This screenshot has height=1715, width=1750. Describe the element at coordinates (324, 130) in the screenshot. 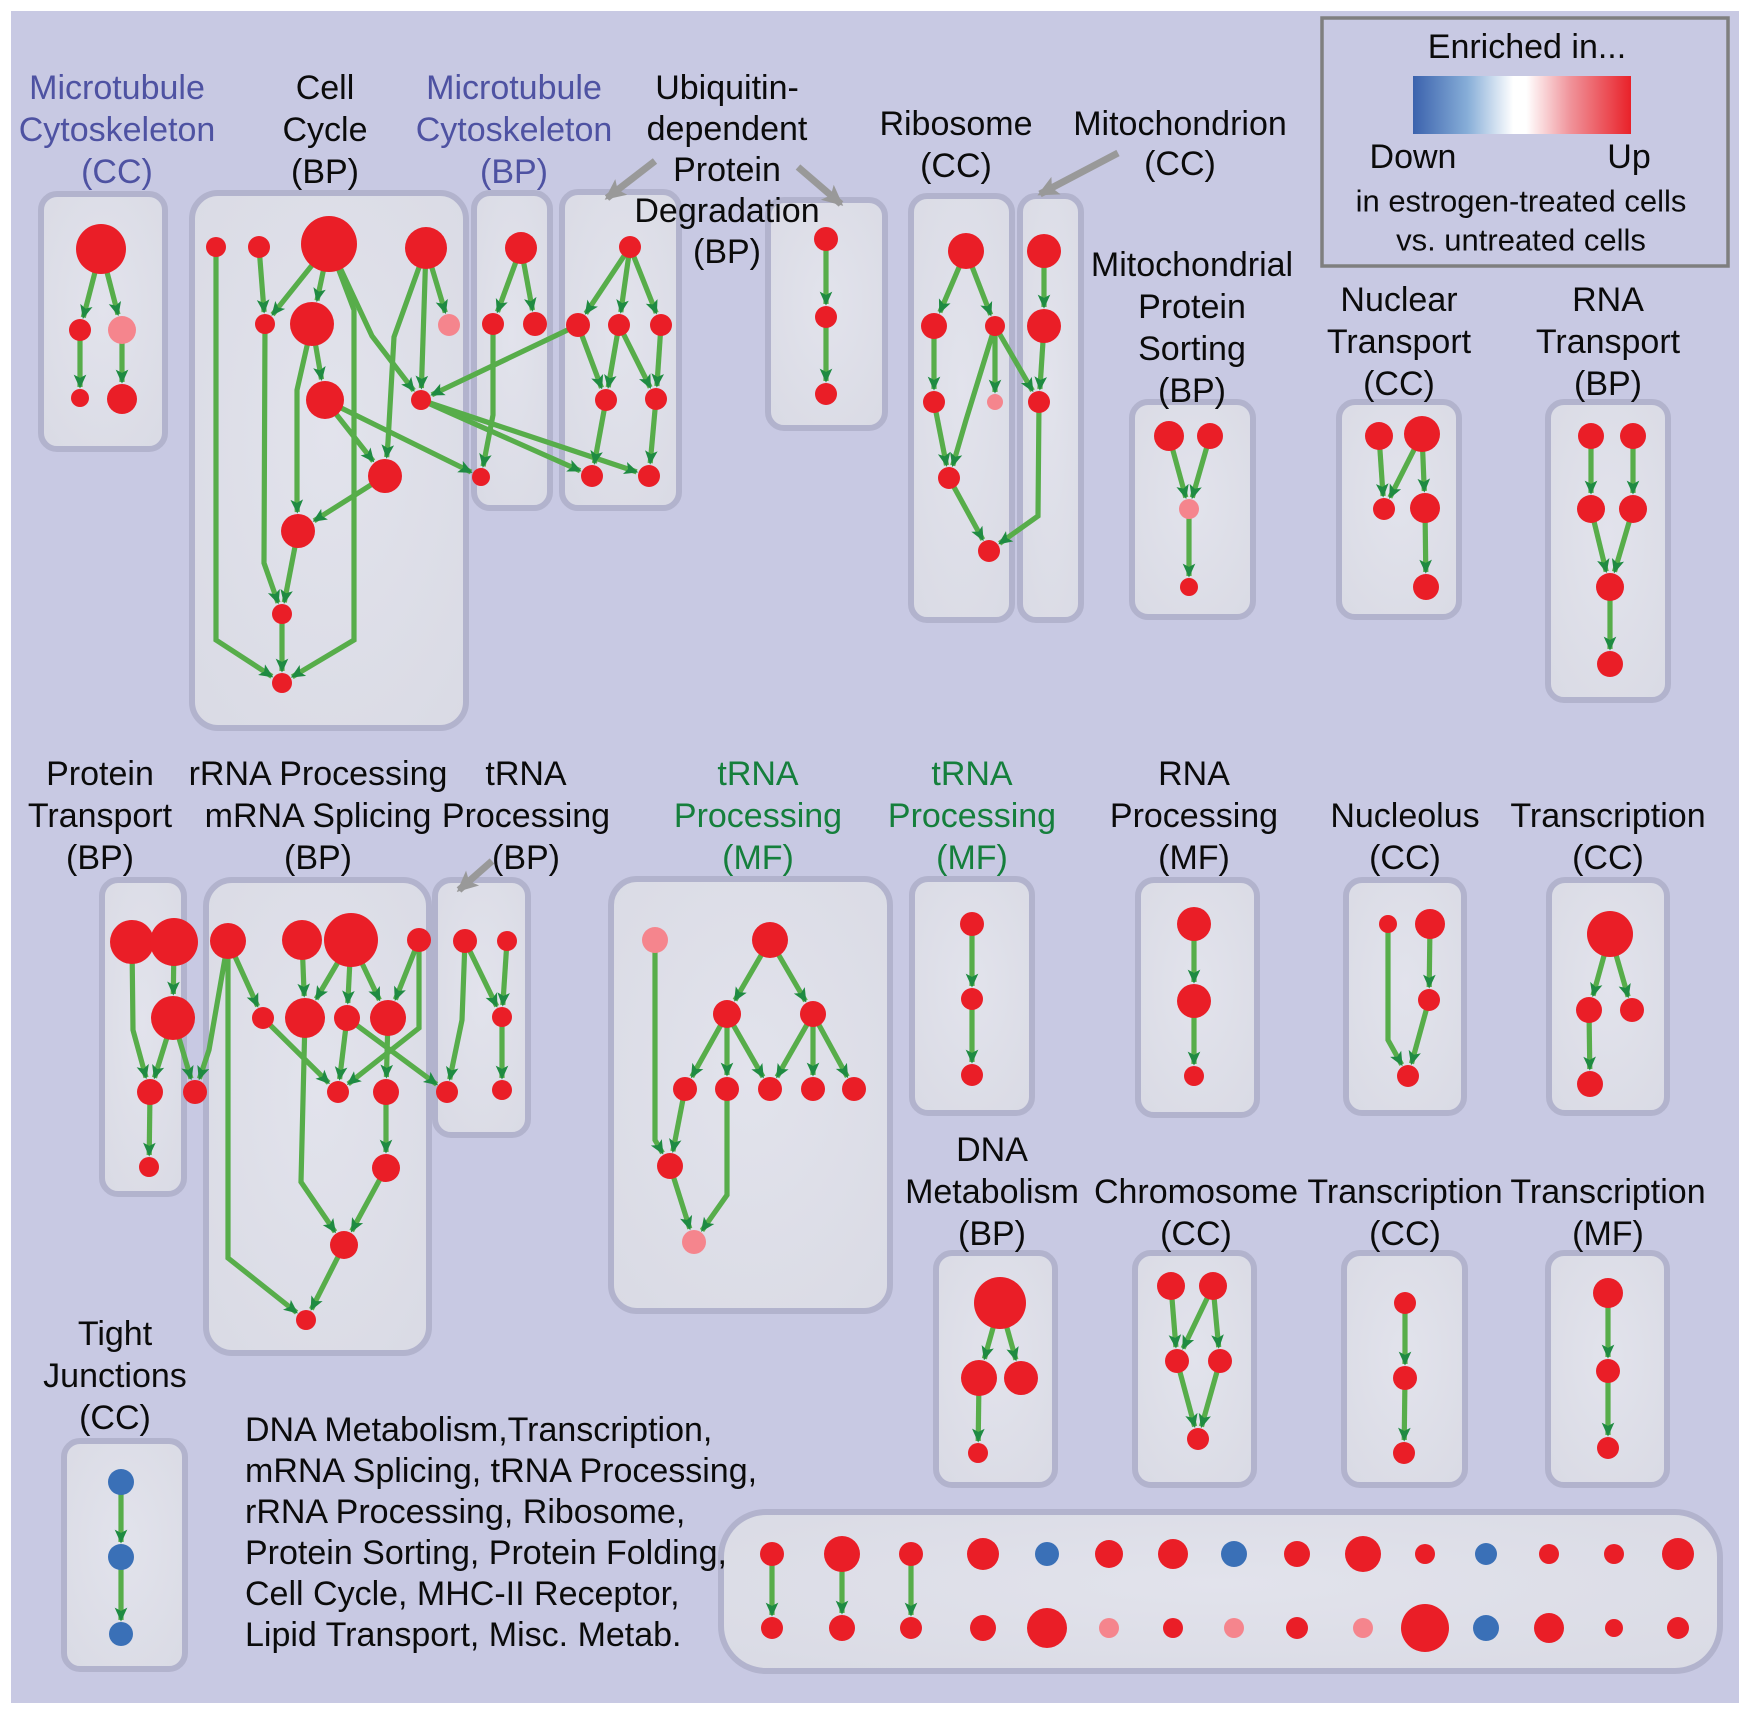

I see `svg-text: Cycle` at that location.